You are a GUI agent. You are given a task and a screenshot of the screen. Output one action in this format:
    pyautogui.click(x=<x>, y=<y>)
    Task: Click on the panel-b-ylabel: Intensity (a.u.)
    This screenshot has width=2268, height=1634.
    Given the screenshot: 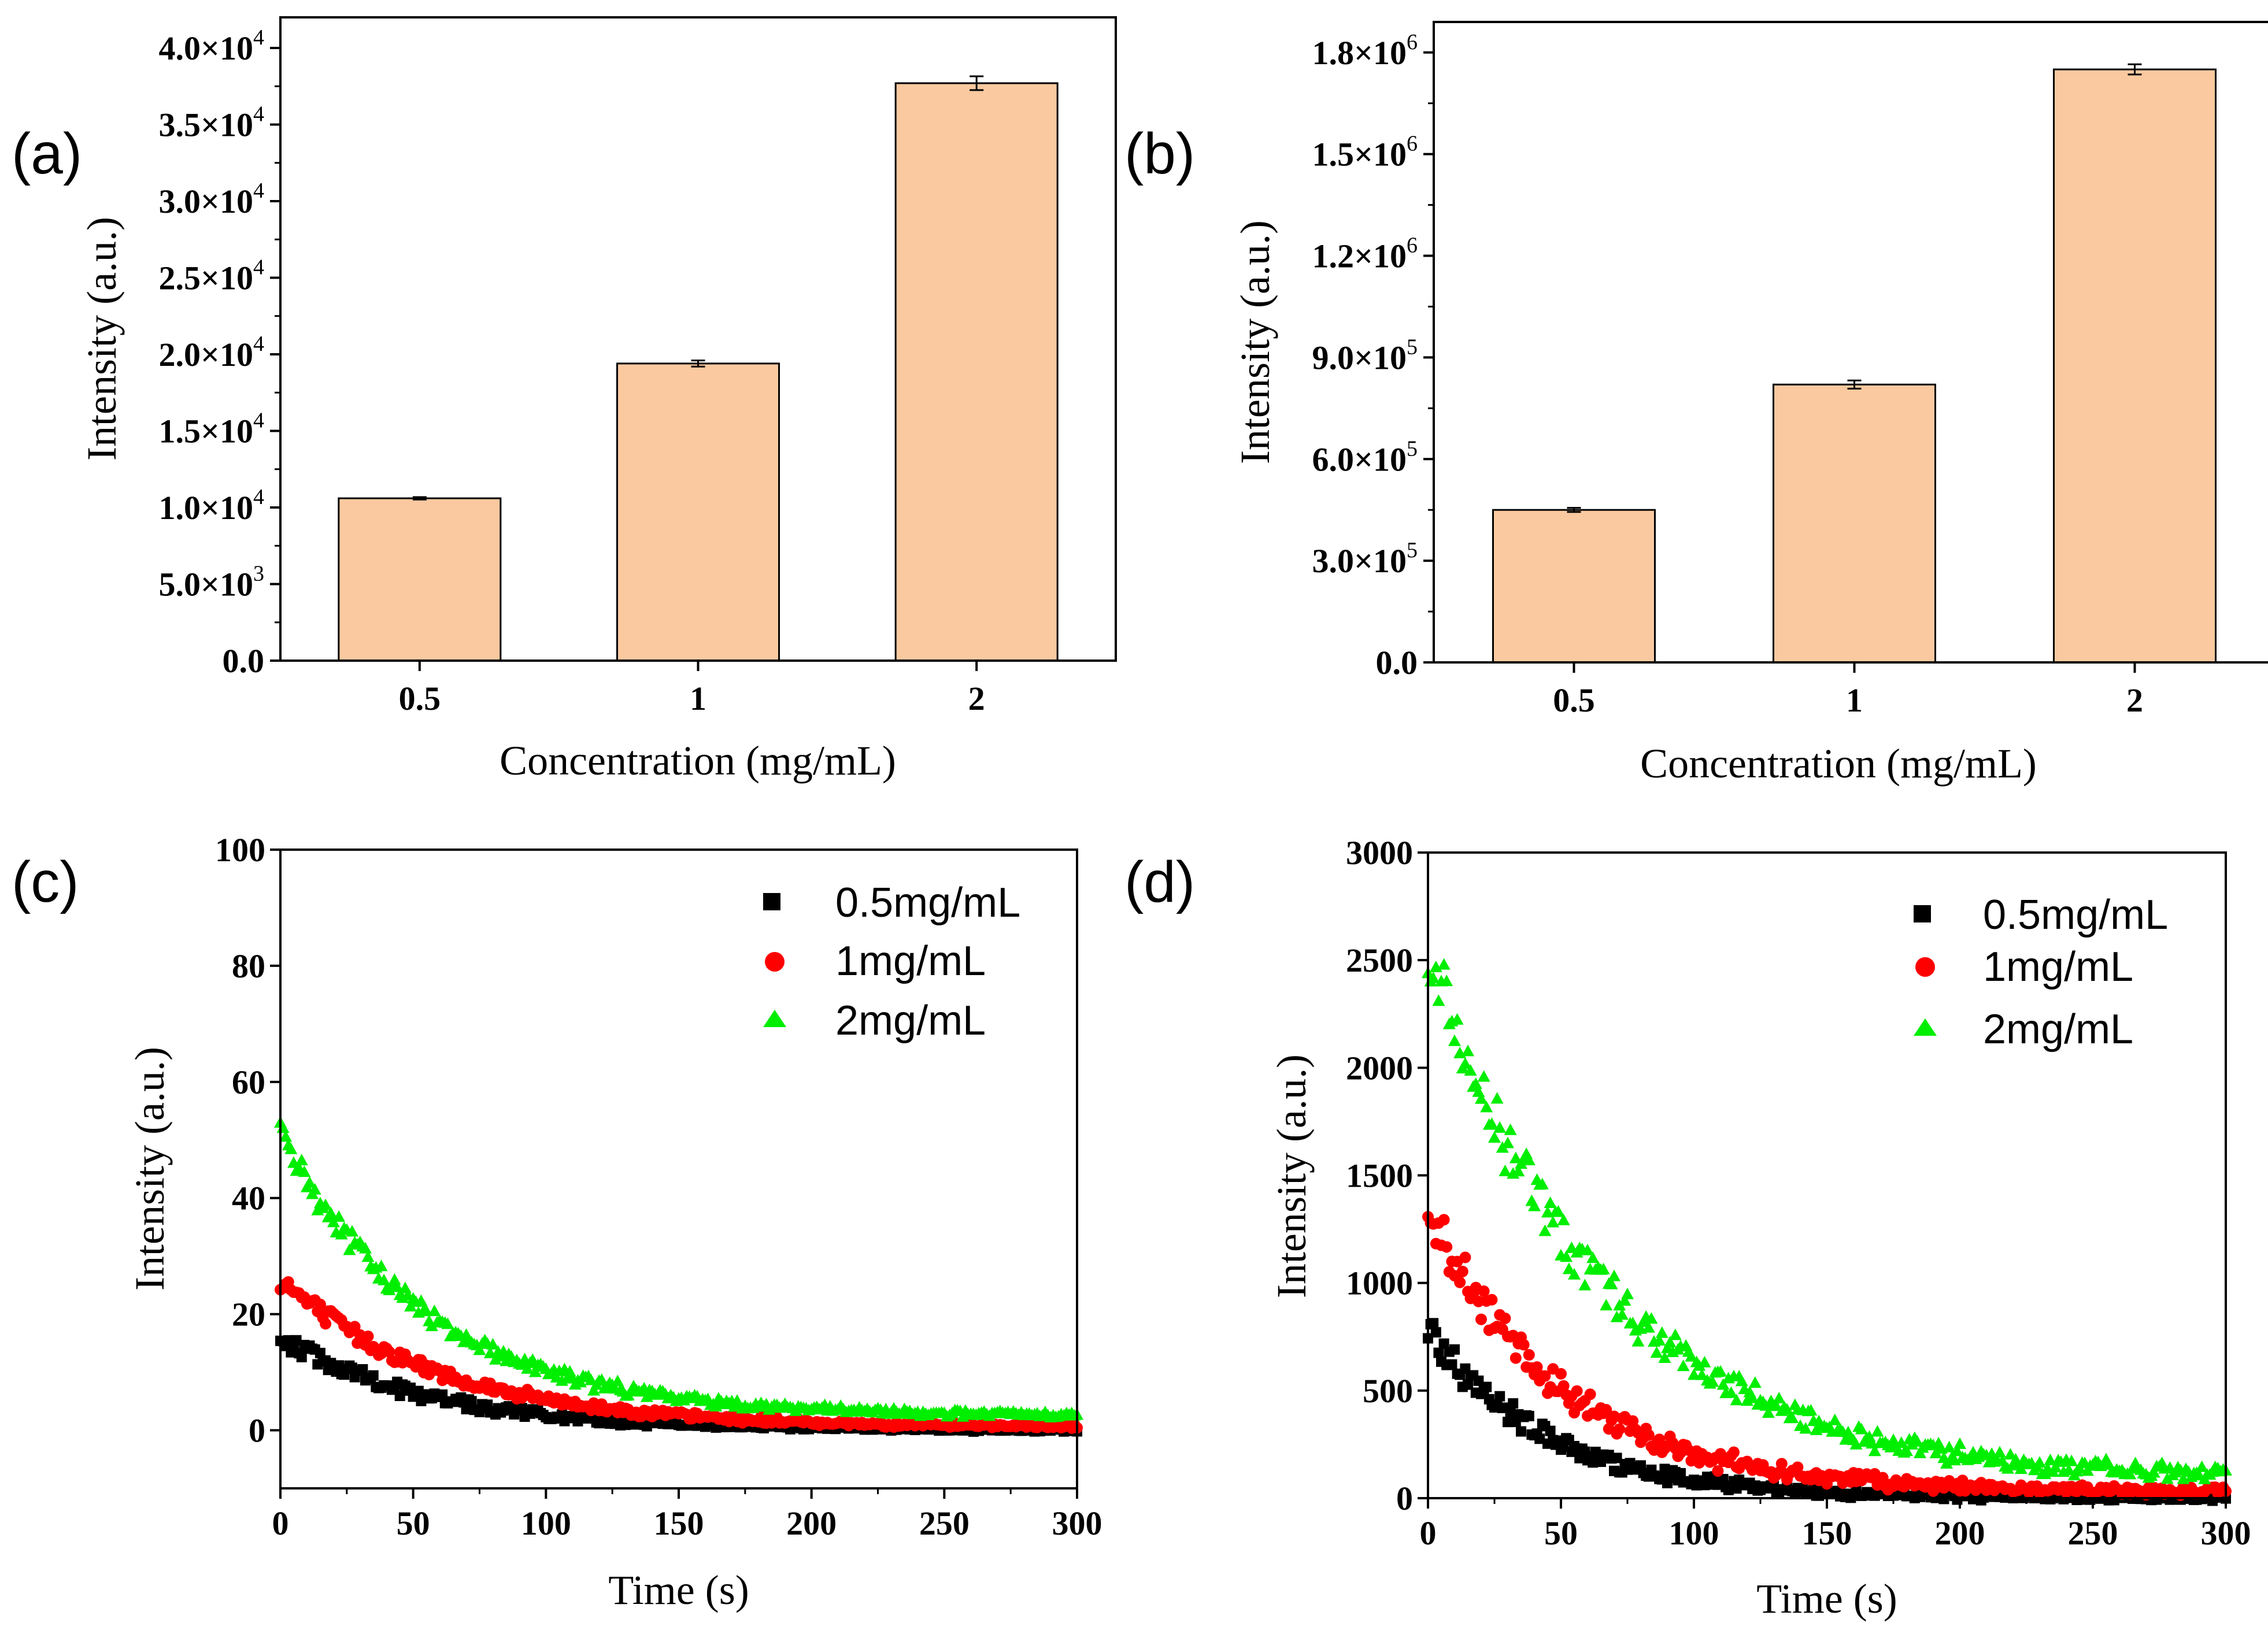 What is the action you would take?
    pyautogui.click(x=1255, y=342)
    